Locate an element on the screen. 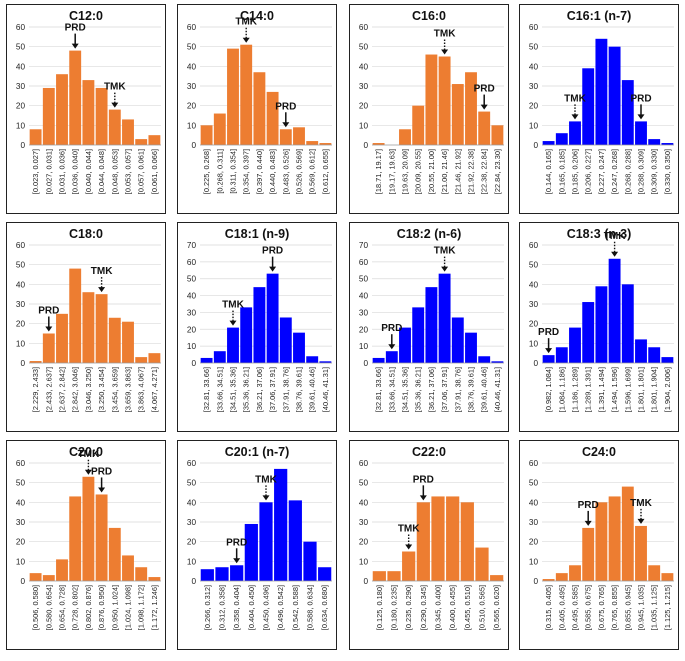 This screenshot has height=661, width=685. x-tick-label: [0.044, 0.048] is located at coordinates (101, 171).